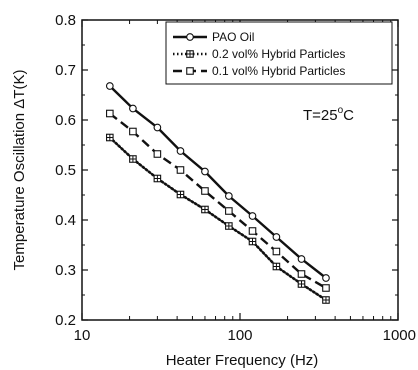  I want to click on legend-item: 0.1 vol% Hybrid Particles, so click(259, 71).